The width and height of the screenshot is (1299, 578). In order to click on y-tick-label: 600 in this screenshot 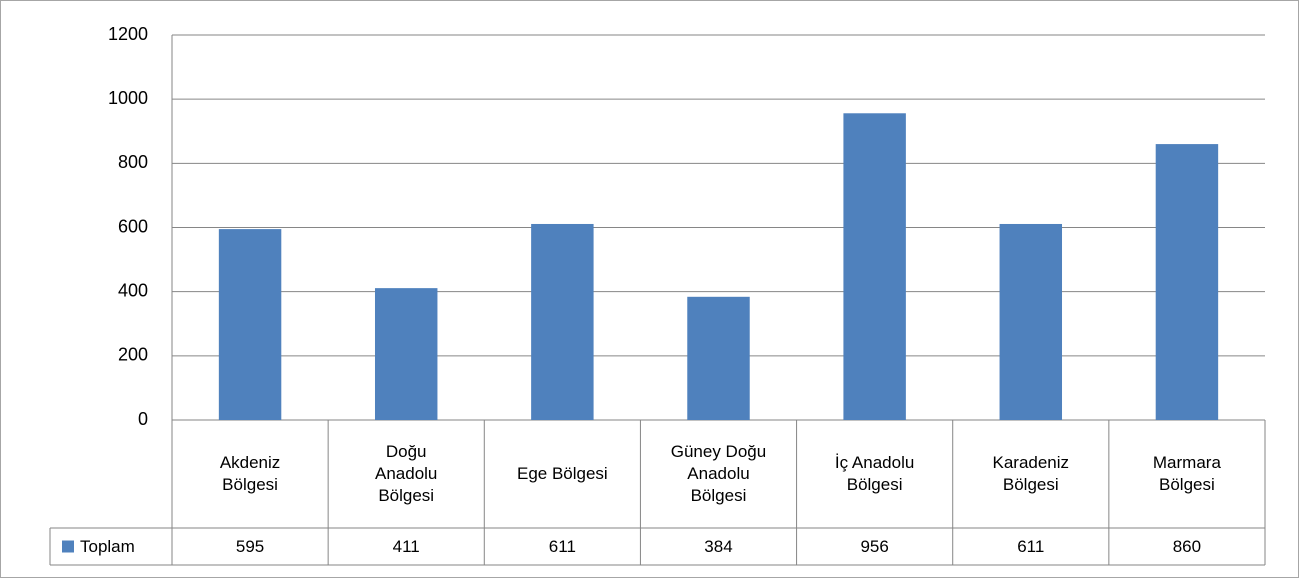, I will do `click(133, 226)`.